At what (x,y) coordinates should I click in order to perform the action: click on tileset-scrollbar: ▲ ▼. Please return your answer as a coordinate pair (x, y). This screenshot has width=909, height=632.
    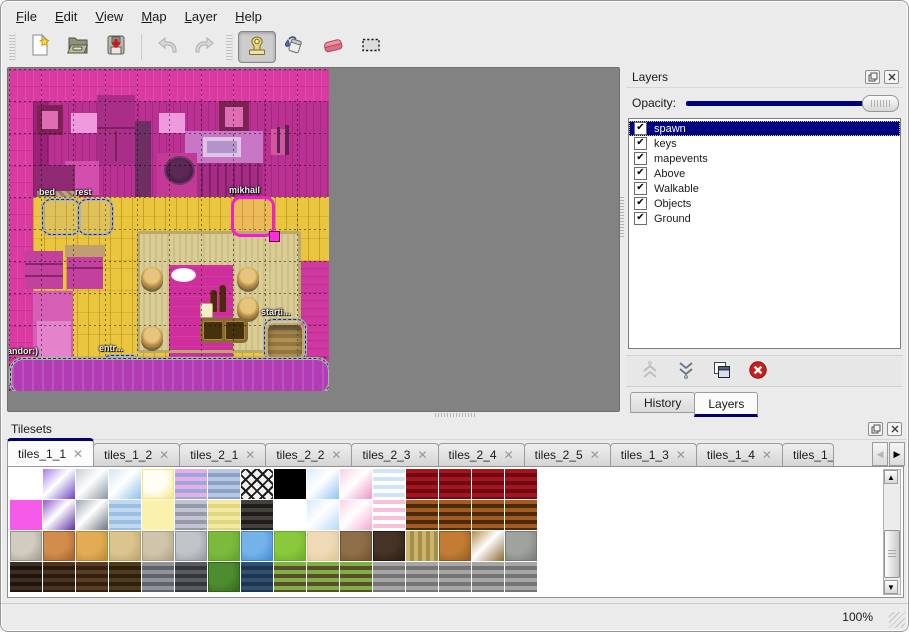
    Looking at the image, I should click on (892, 532).